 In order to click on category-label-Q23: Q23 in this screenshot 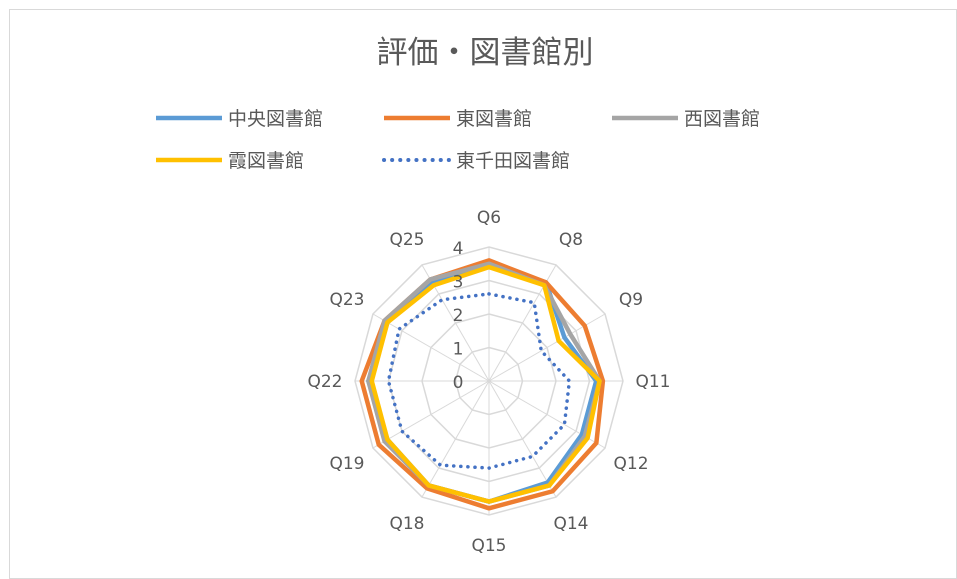, I will do `click(346, 300)`.